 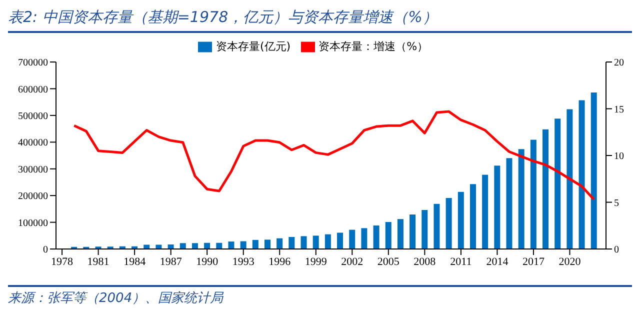 I want to click on x-tick-label: 2014, so click(x=497, y=262).